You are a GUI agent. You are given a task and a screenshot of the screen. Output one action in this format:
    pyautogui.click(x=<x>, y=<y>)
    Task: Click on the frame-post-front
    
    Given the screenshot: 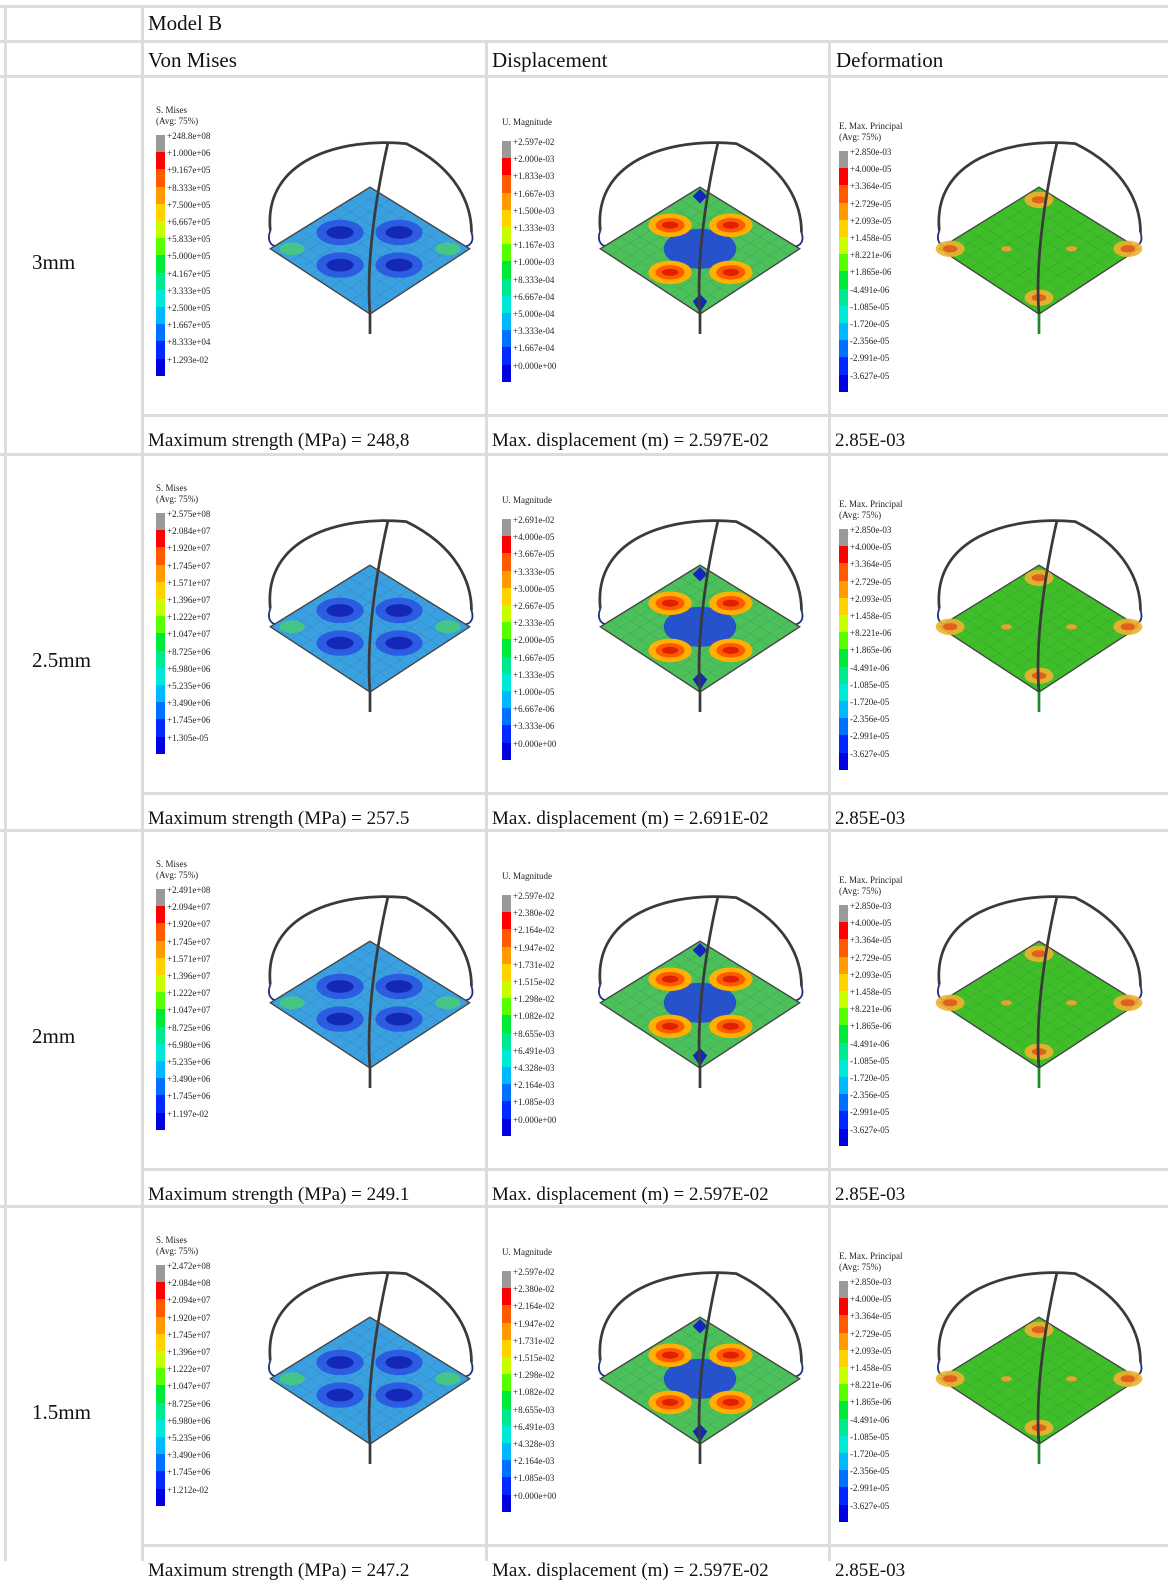 What is the action you would take?
    pyautogui.click(x=708, y=1358)
    